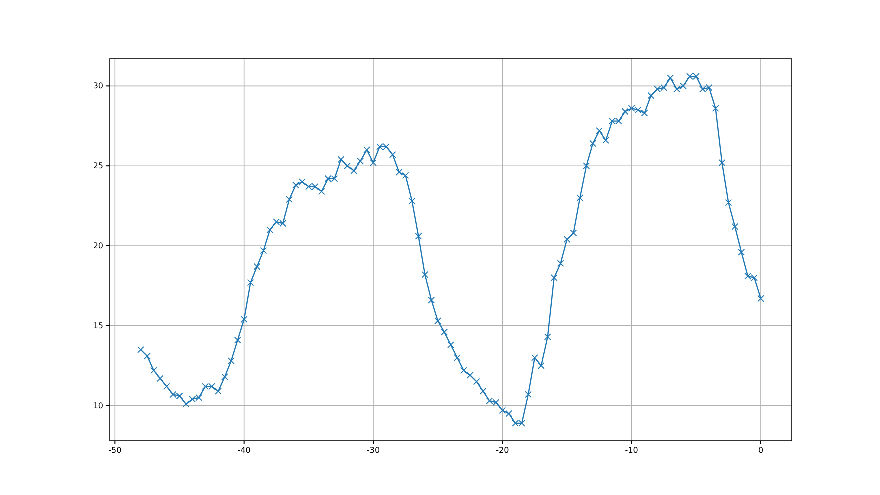 The image size is (880, 495). What do you see at coordinates (244, 451) in the screenshot?
I see `x-tick-label: -40` at bounding box center [244, 451].